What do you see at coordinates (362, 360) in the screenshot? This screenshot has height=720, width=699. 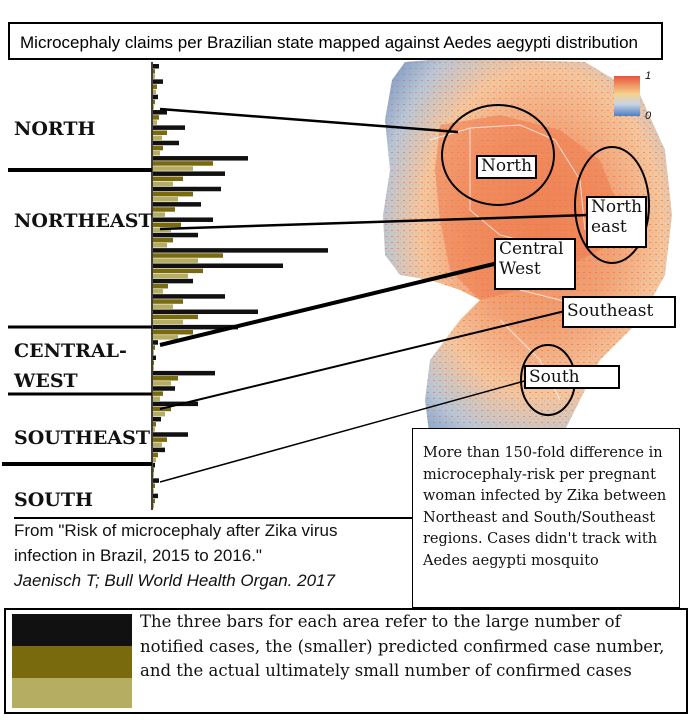 I see `connector-southeast` at bounding box center [362, 360].